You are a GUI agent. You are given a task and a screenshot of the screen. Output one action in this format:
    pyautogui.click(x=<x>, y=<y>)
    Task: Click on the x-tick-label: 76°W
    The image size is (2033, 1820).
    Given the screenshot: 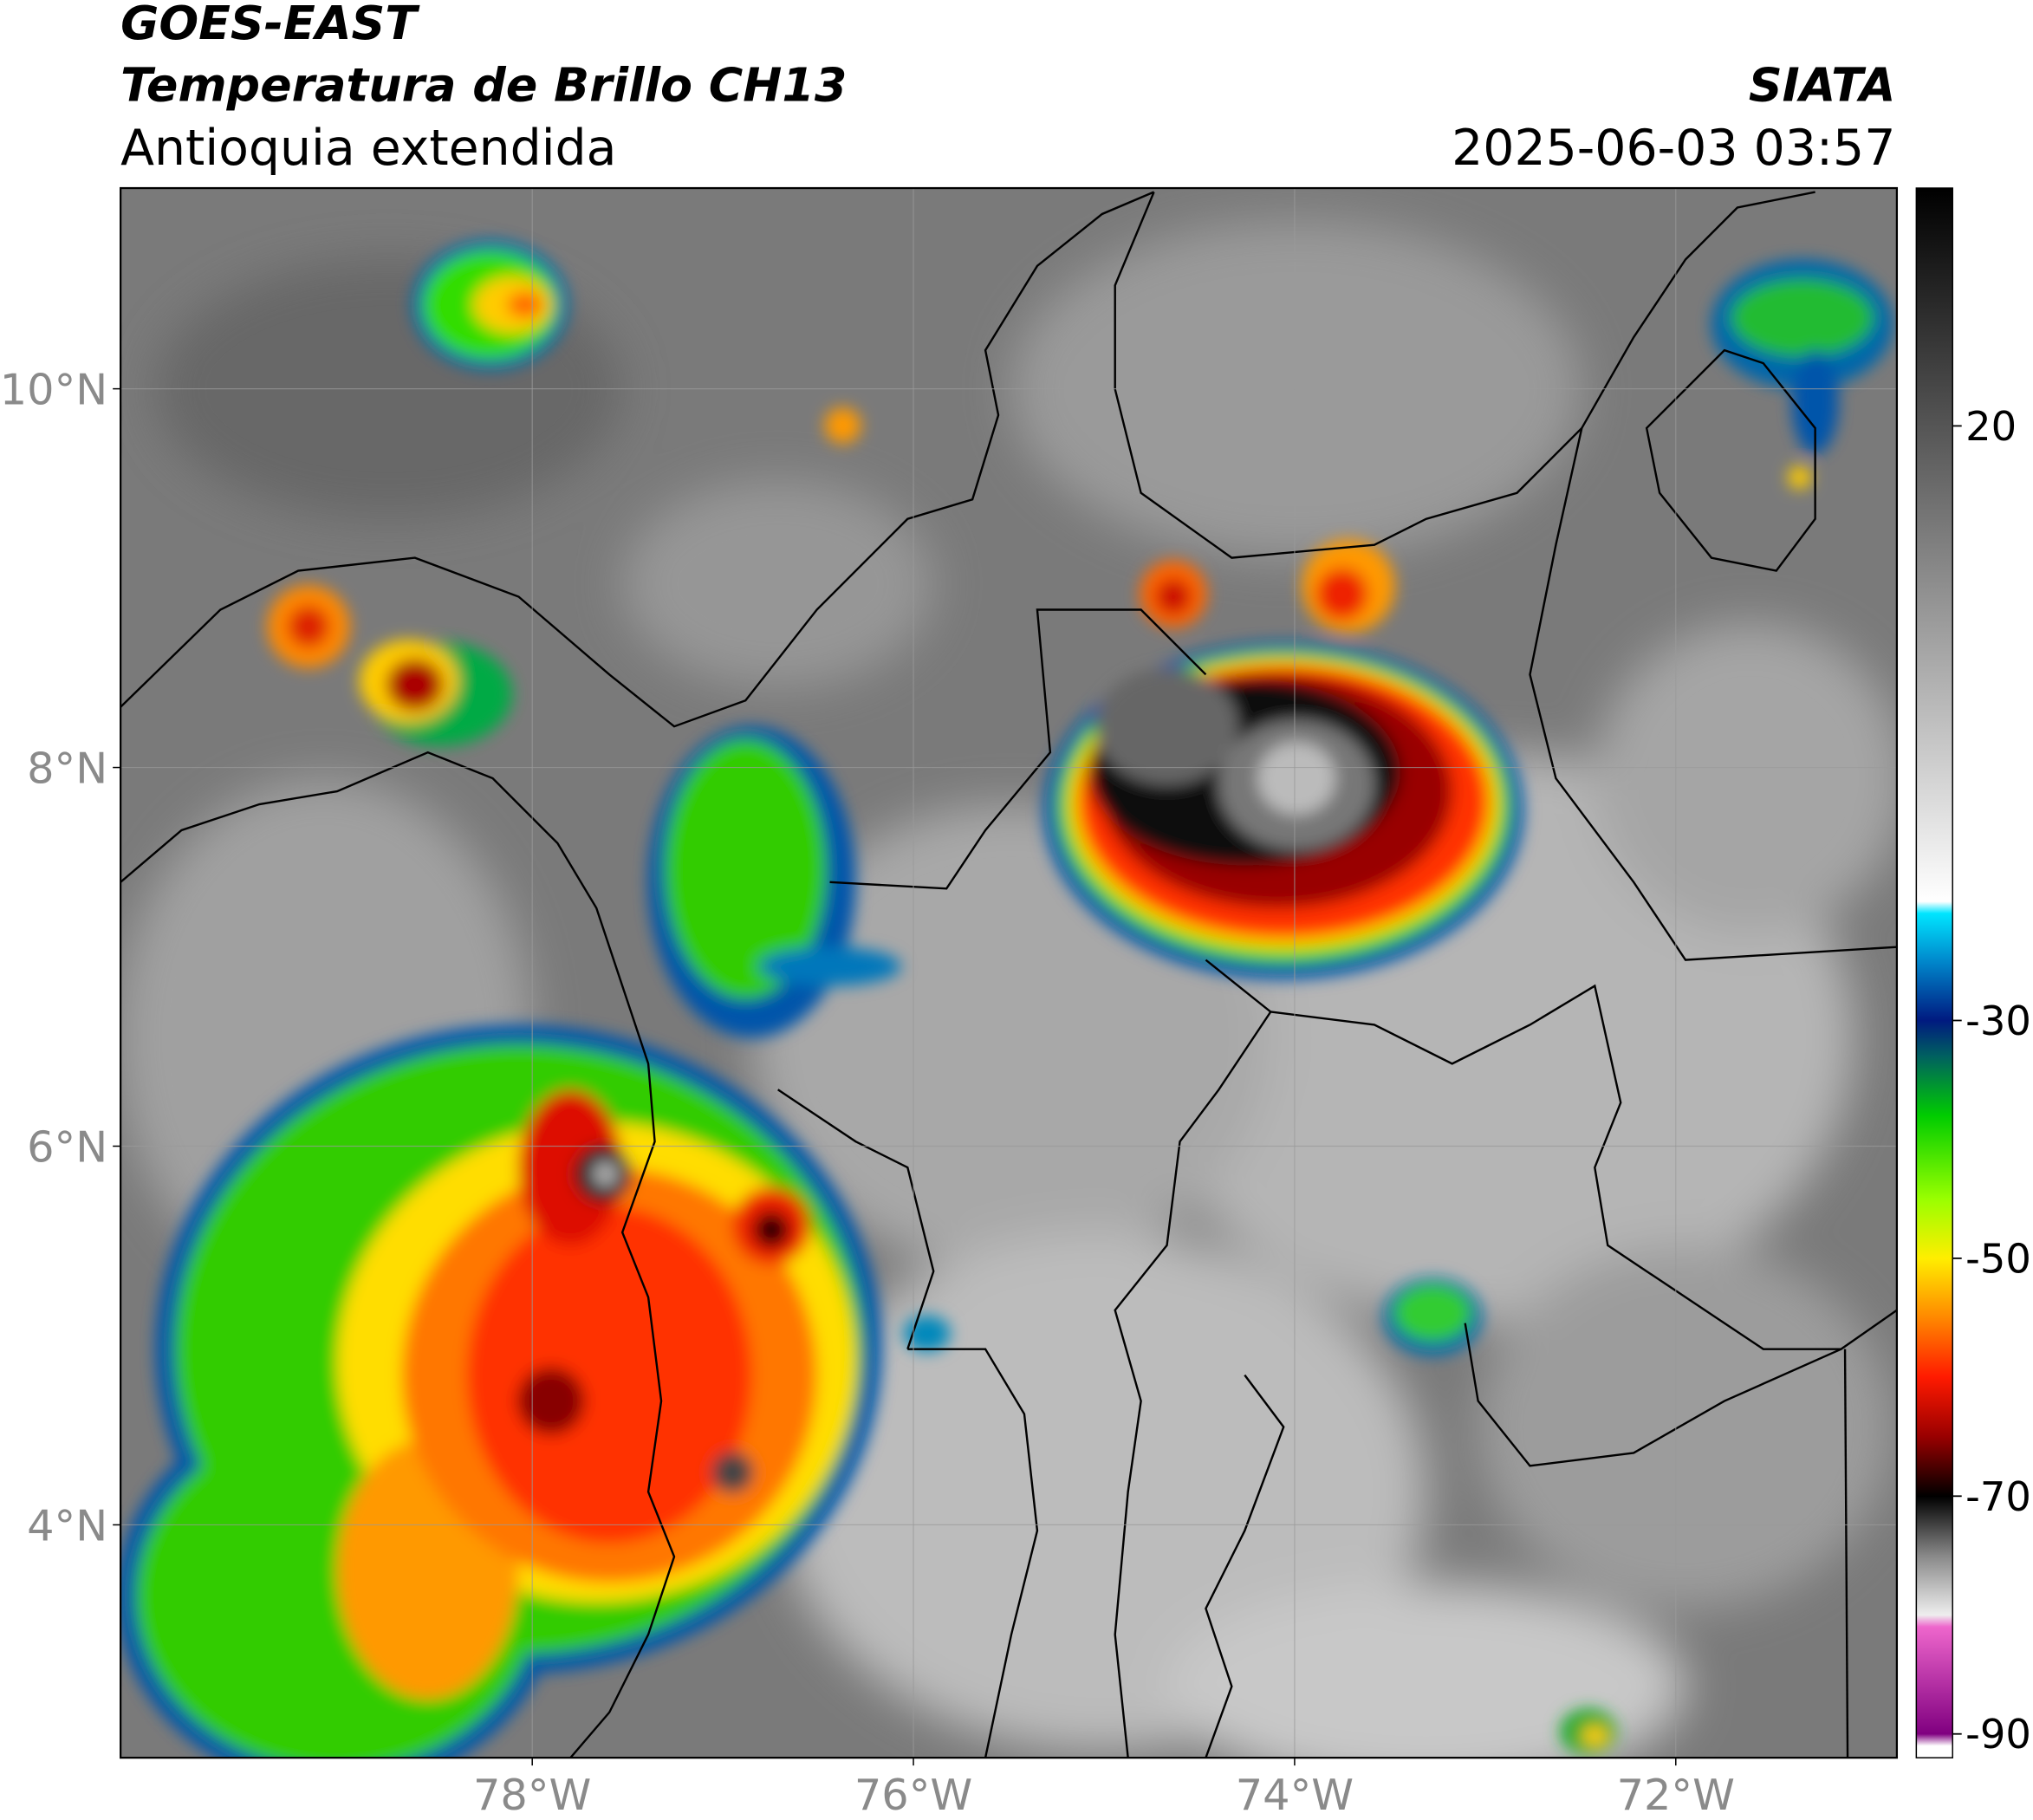 What is the action you would take?
    pyautogui.click(x=913, y=1795)
    